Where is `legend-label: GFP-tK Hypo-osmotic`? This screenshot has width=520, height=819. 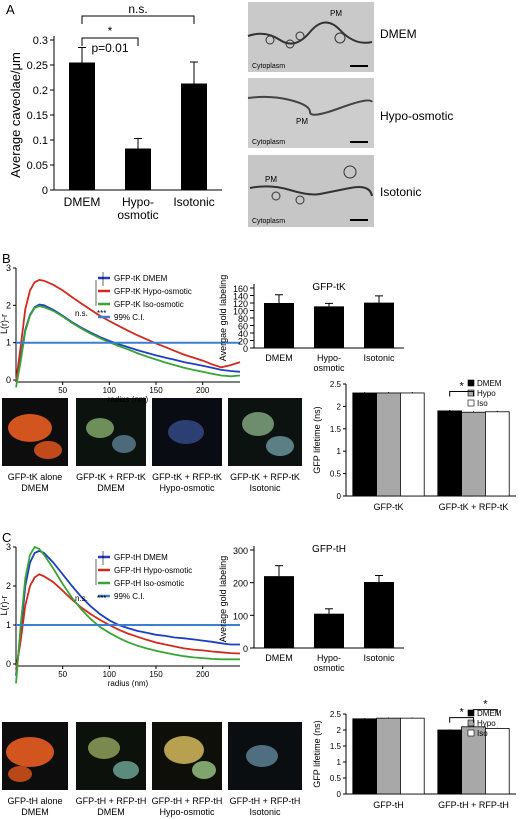
legend-label: GFP-tK Hypo-osmotic is located at coordinates (153, 291).